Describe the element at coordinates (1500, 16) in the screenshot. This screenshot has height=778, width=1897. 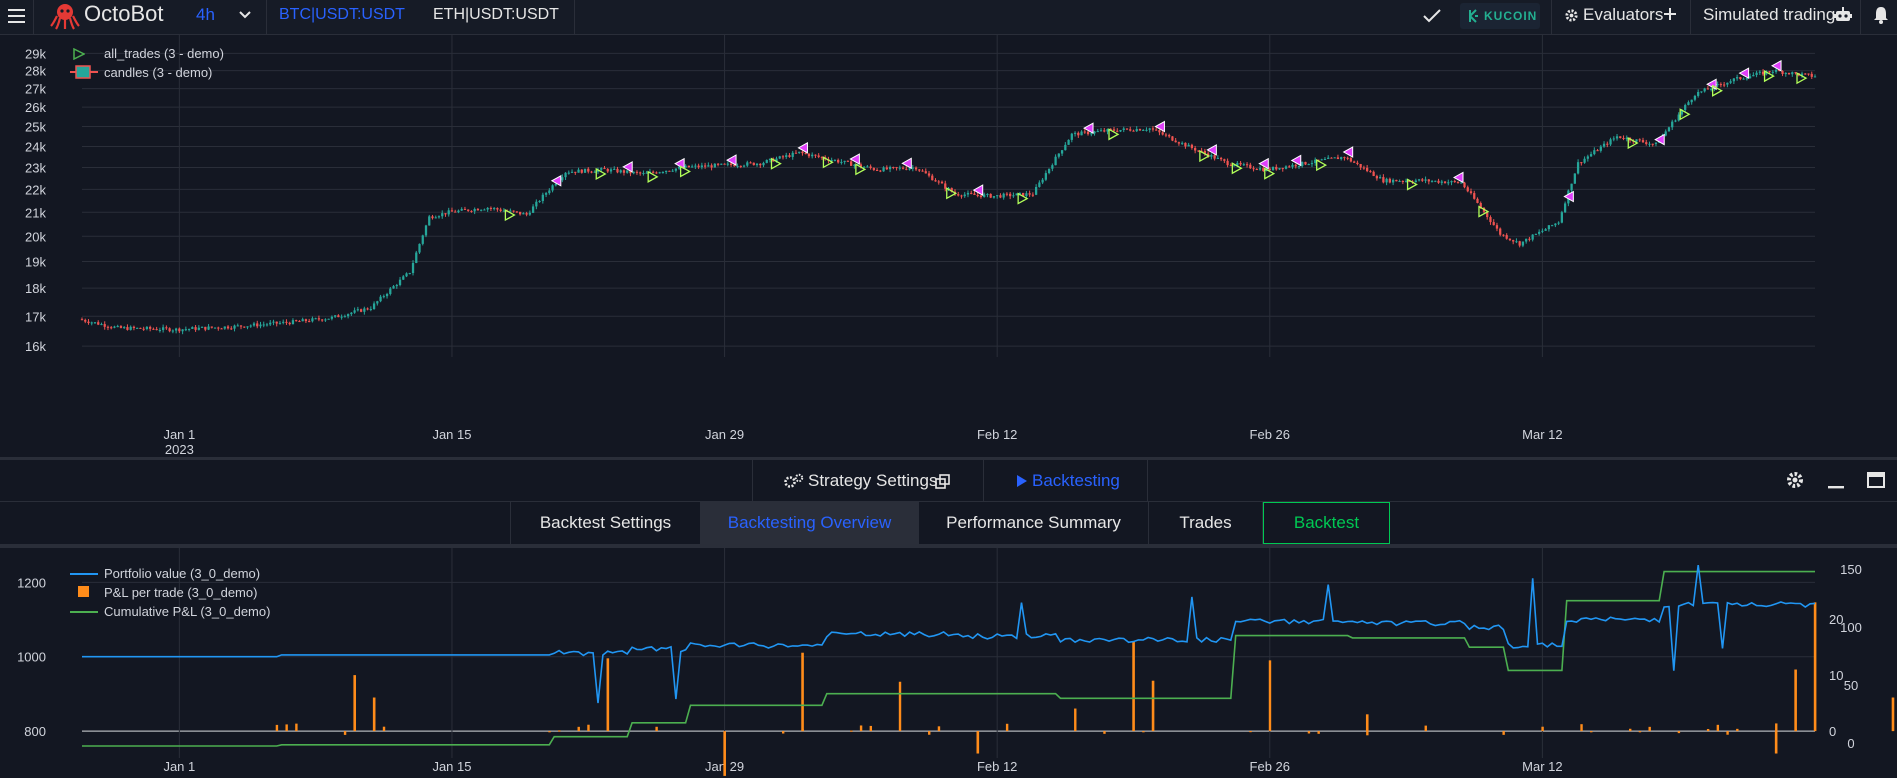
I see `exchange-badge` at that location.